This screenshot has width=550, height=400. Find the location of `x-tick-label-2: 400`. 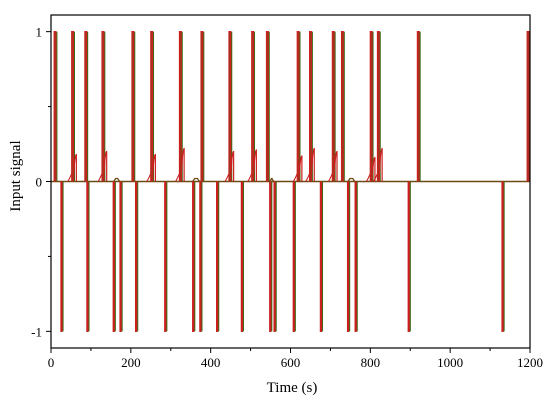

x-tick-label-2: 400 is located at coordinates (211, 362).